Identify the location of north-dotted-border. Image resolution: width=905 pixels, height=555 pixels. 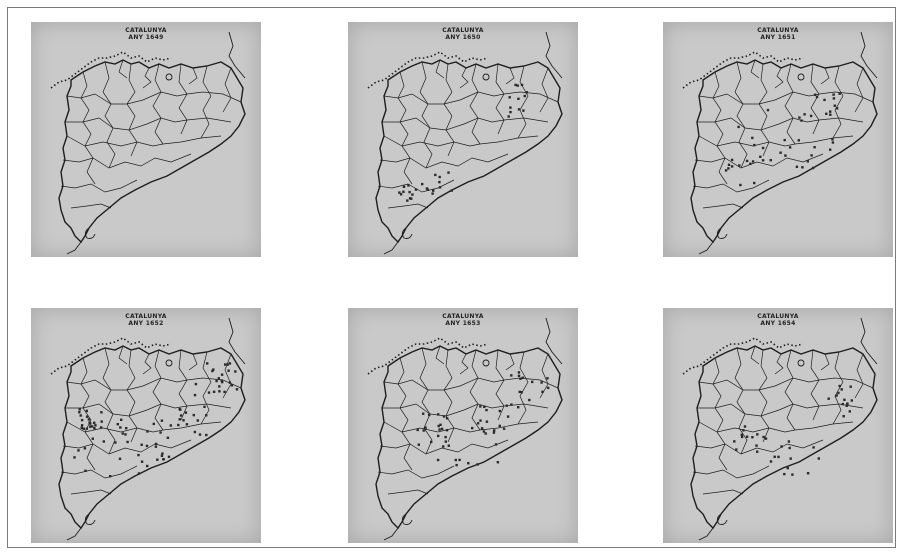
(428, 356).